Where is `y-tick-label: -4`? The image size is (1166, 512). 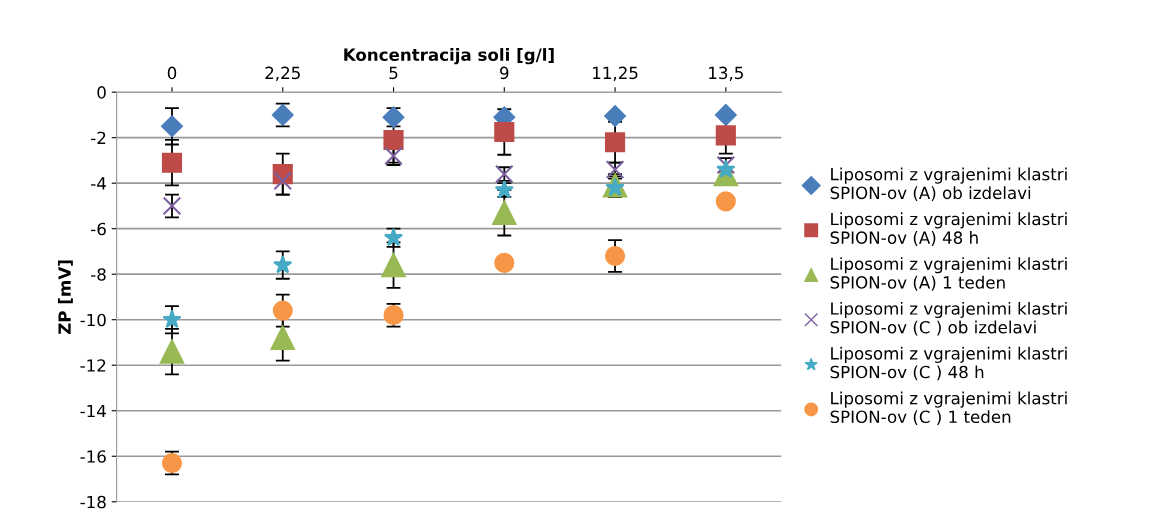
y-tick-label: -4 is located at coordinates (98, 183).